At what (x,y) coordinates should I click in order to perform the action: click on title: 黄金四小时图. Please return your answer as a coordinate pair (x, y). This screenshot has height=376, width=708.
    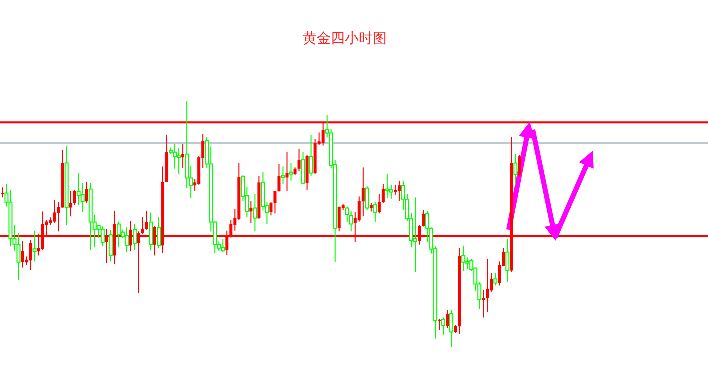
    Looking at the image, I should click on (345, 39).